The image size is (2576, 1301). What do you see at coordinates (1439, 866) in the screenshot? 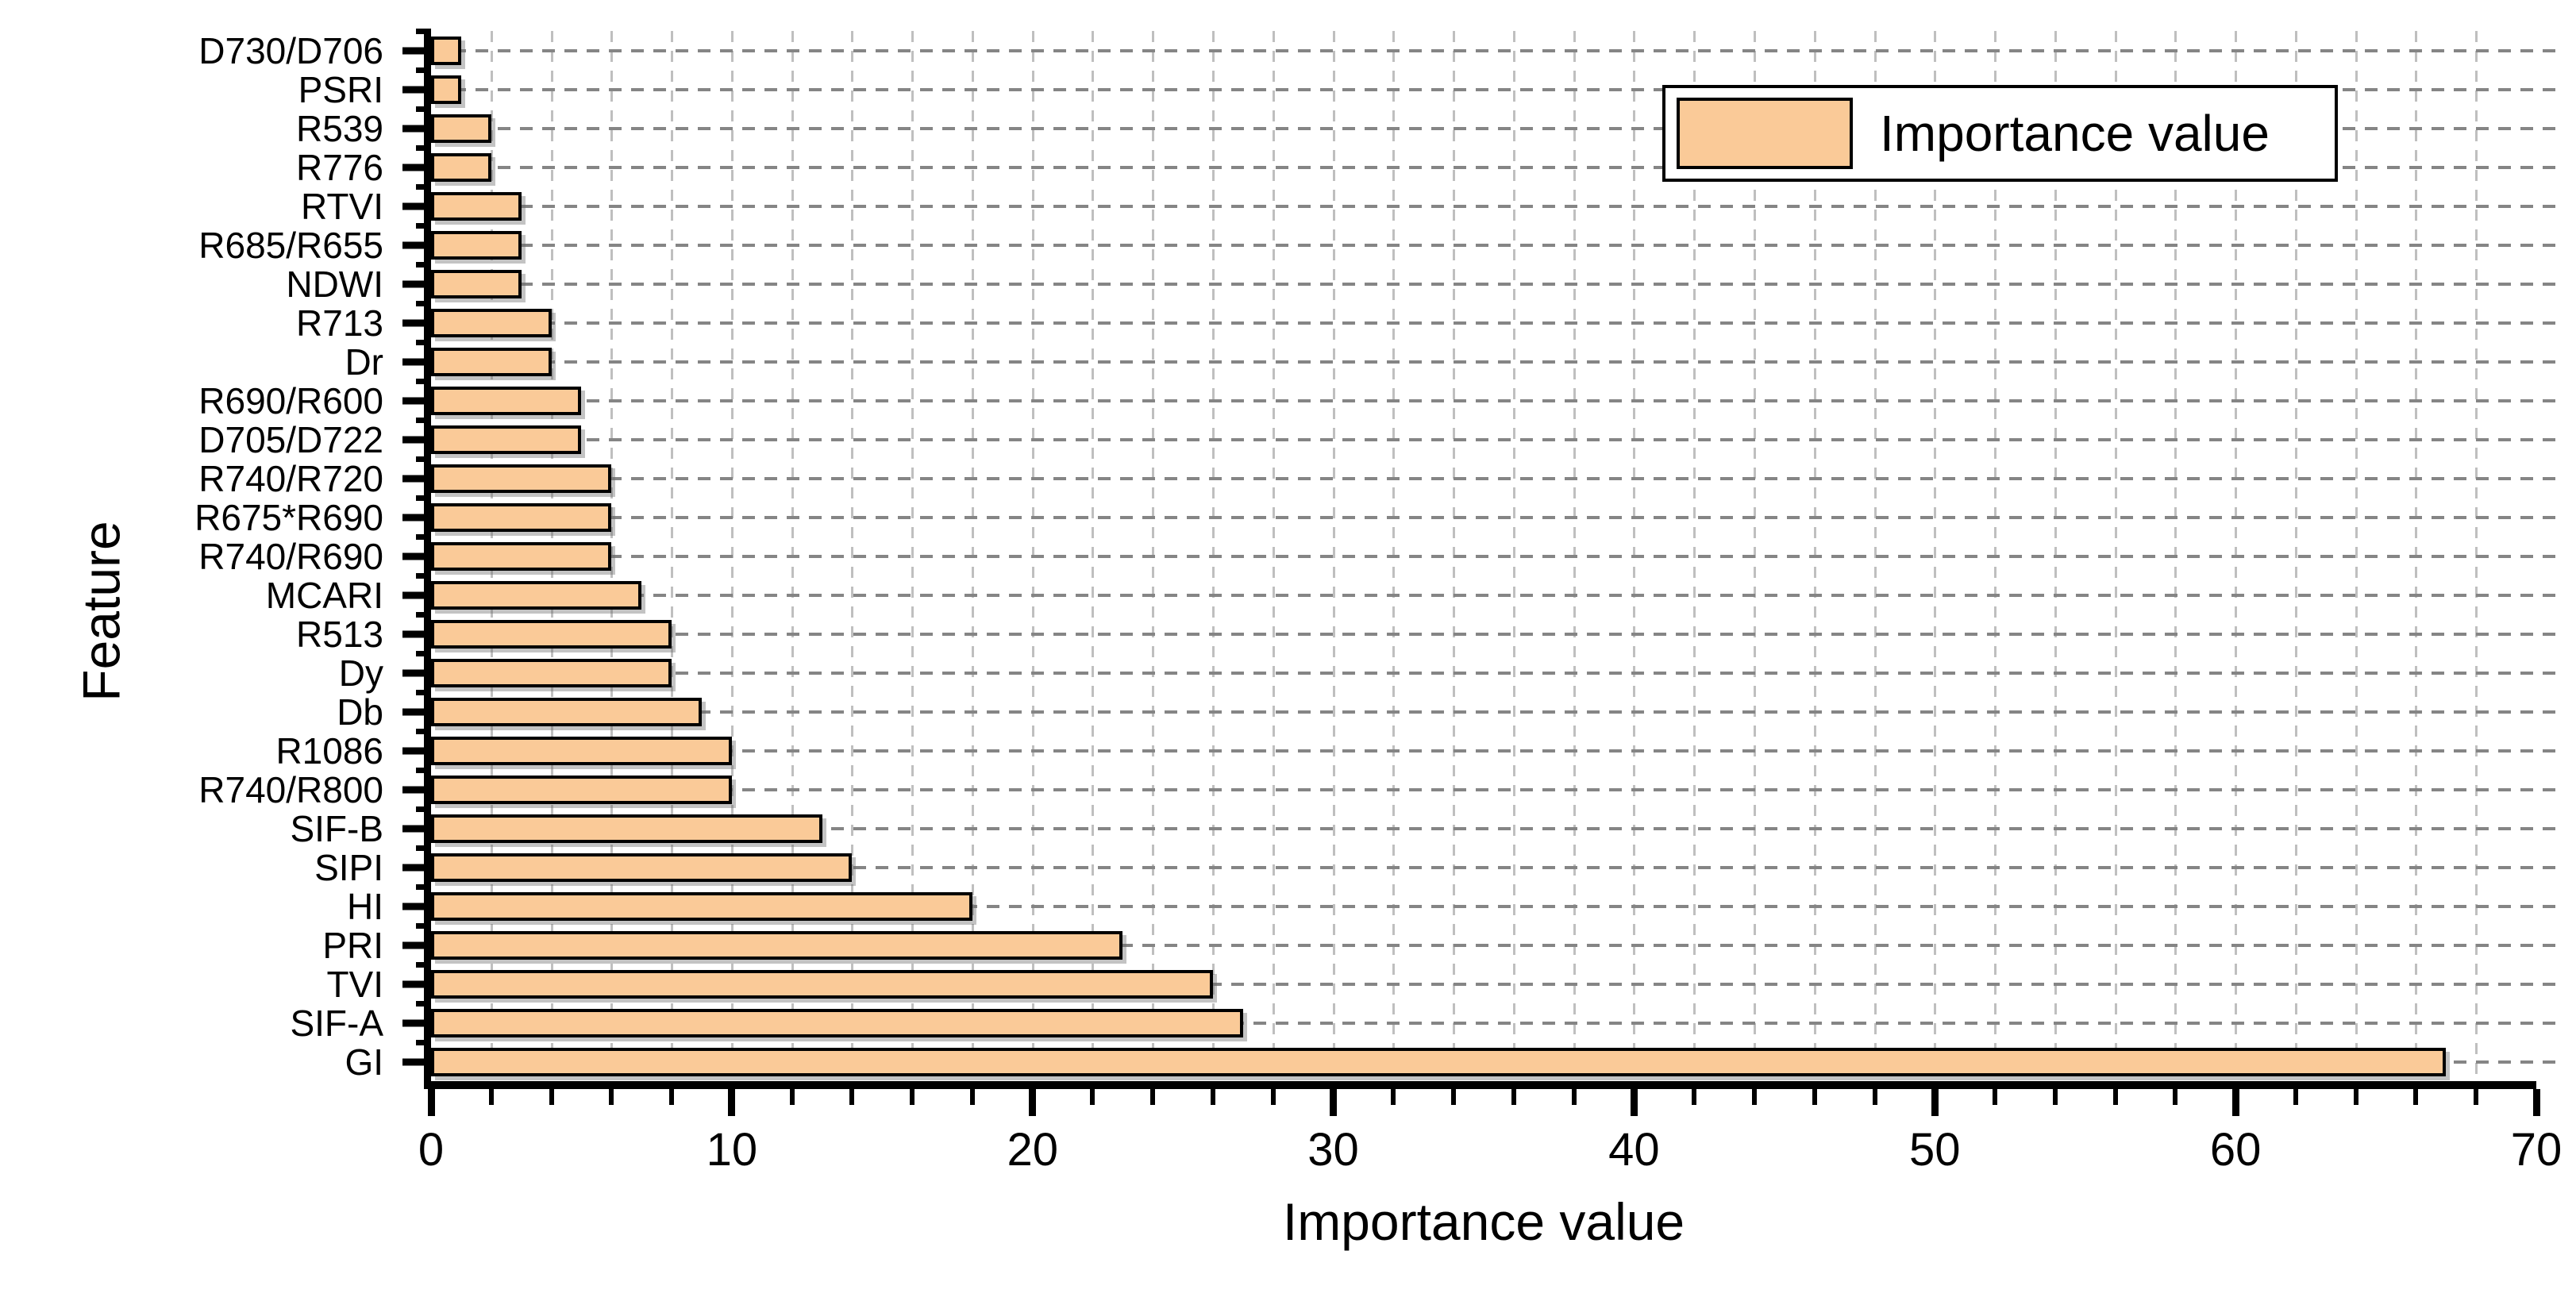
I see `bar-row: SIPI` at bounding box center [1439, 866].